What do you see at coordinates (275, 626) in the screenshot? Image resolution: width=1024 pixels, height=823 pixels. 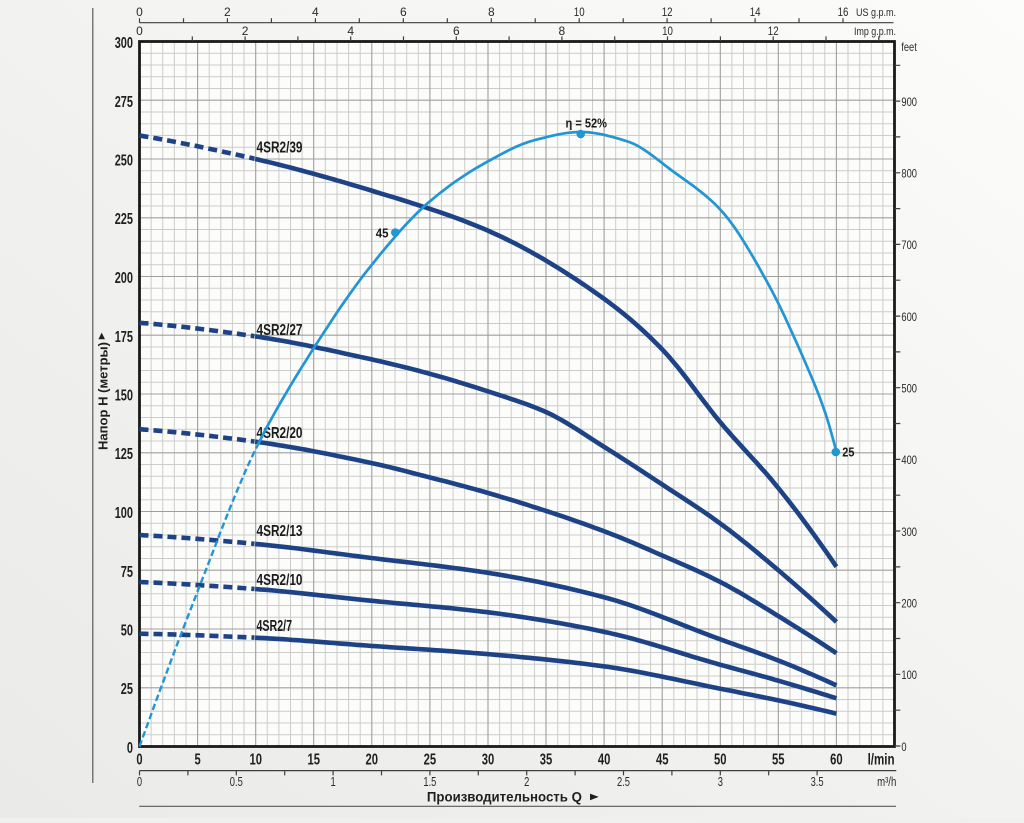 I see `svg-text: 4SR2/7` at bounding box center [275, 626].